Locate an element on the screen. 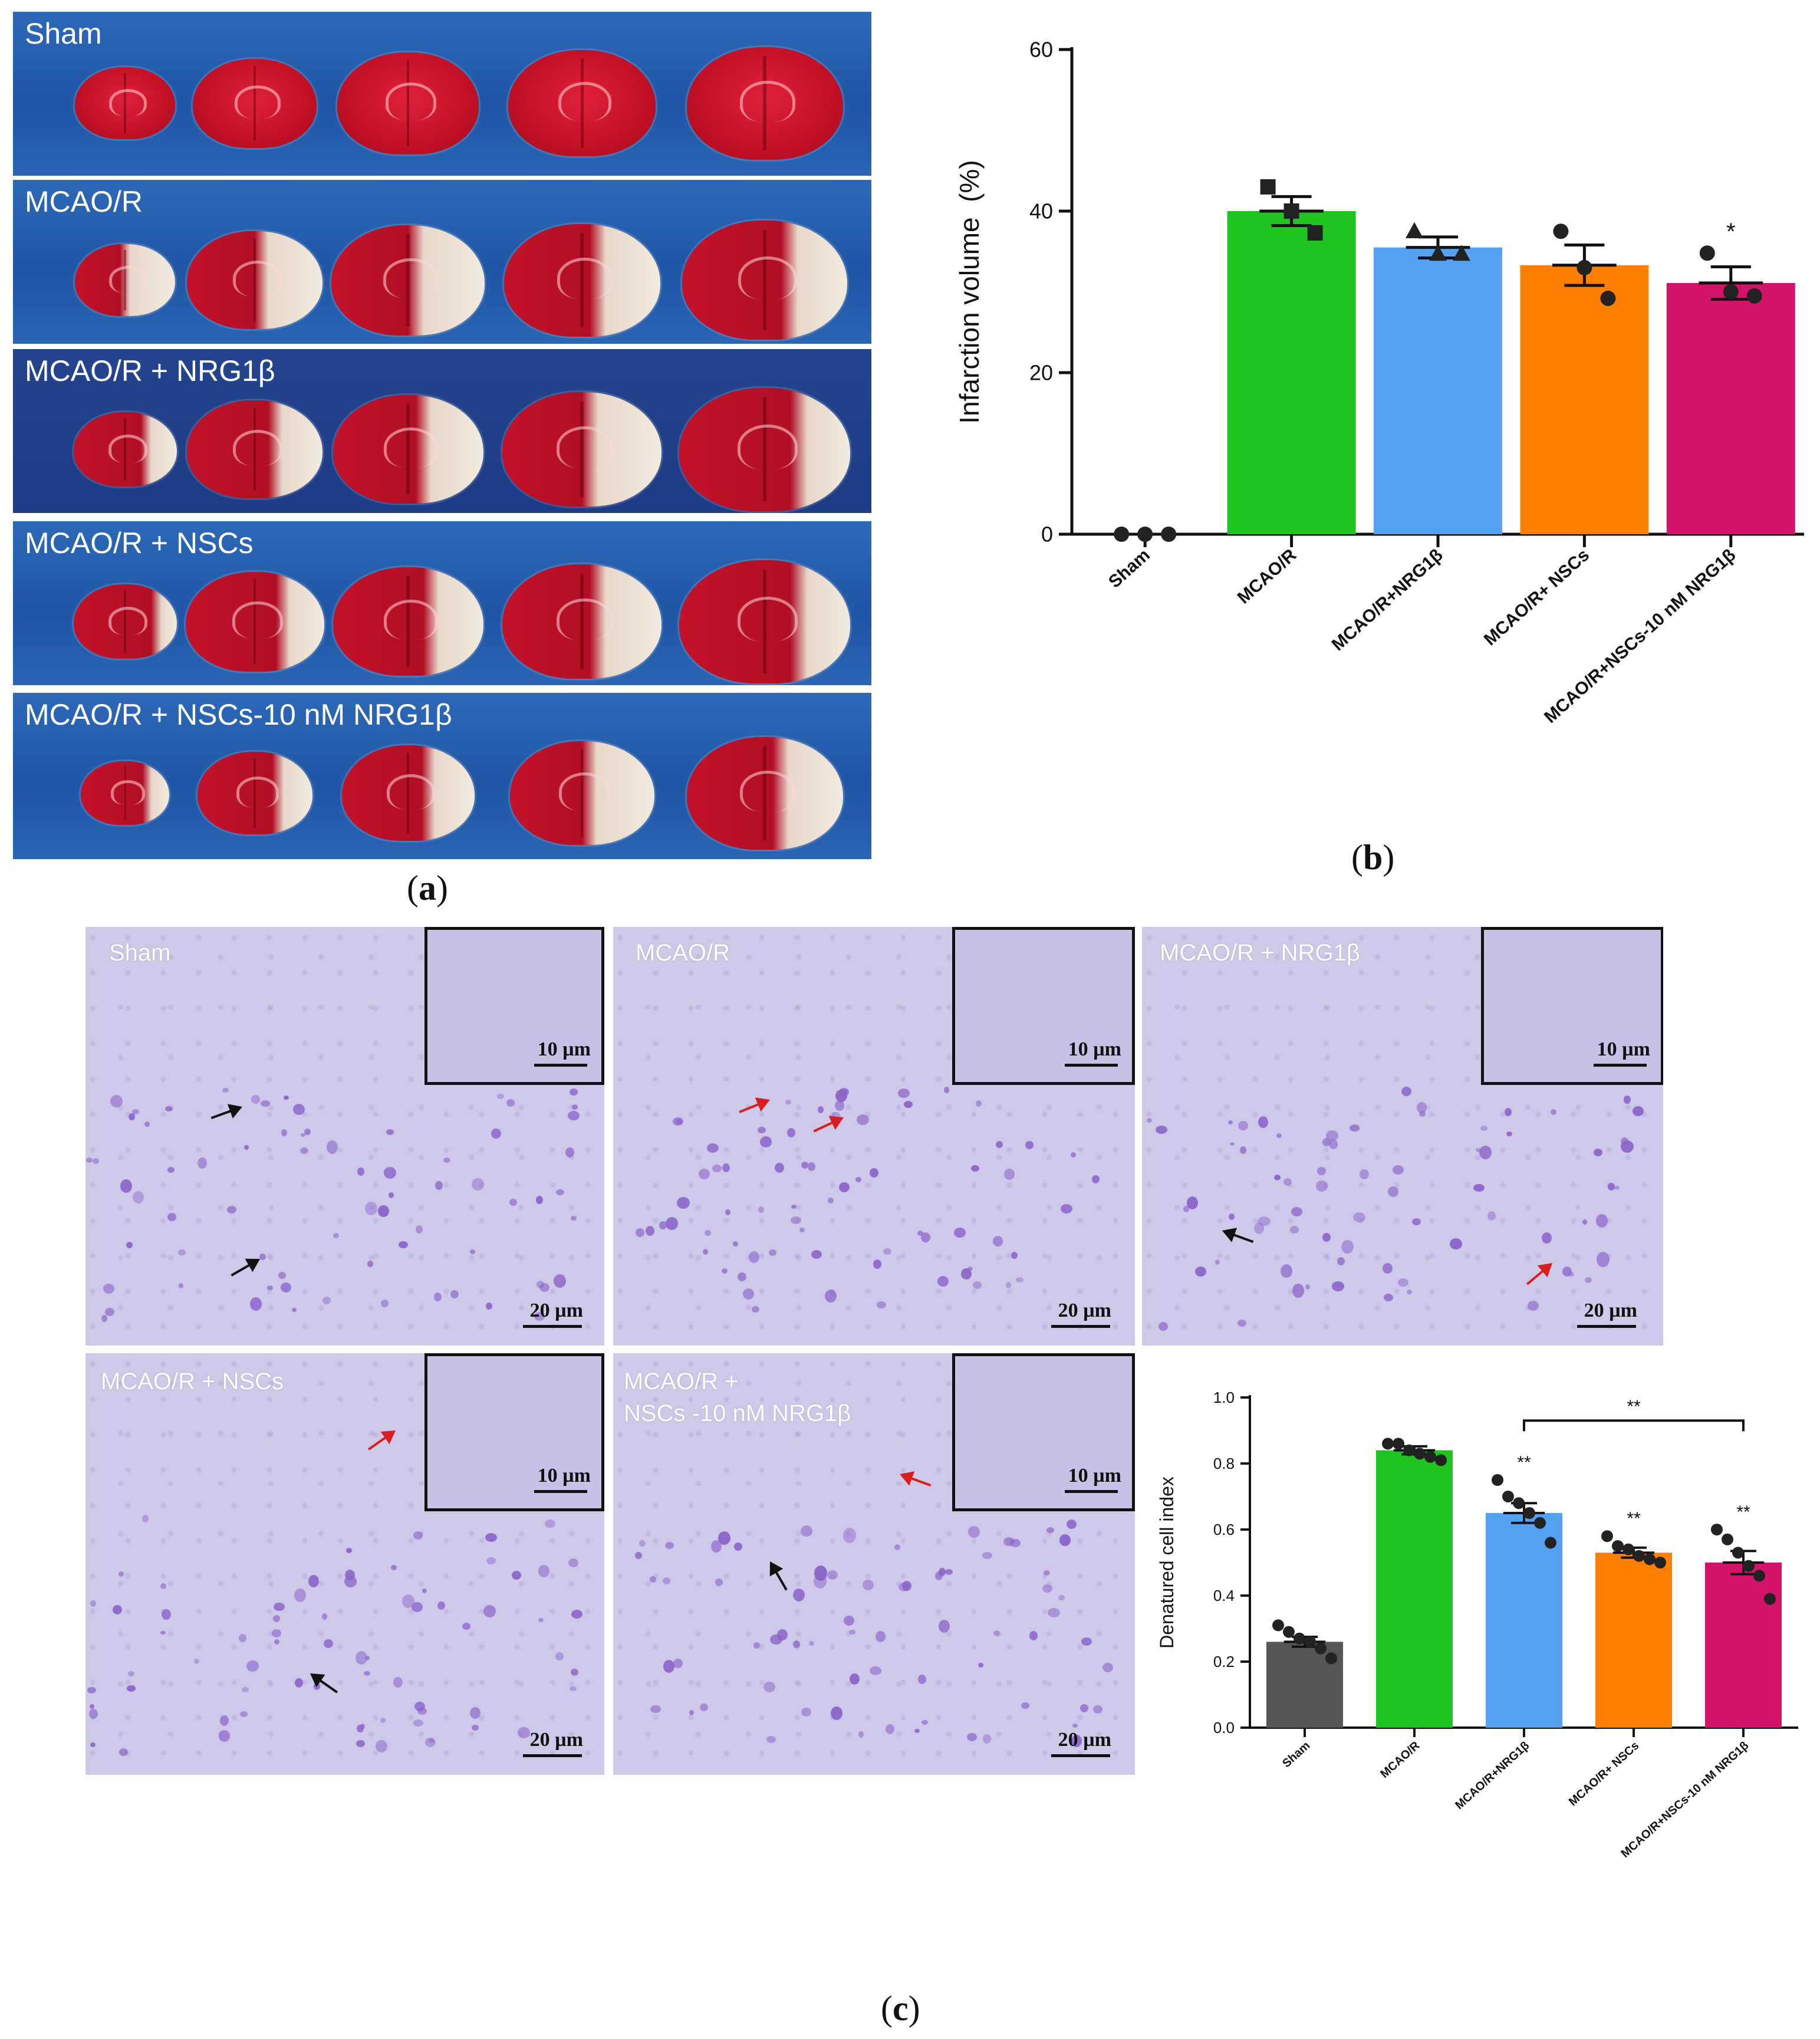  x-tick-label: MCAO/R+ NSCs is located at coordinates (1536, 597).